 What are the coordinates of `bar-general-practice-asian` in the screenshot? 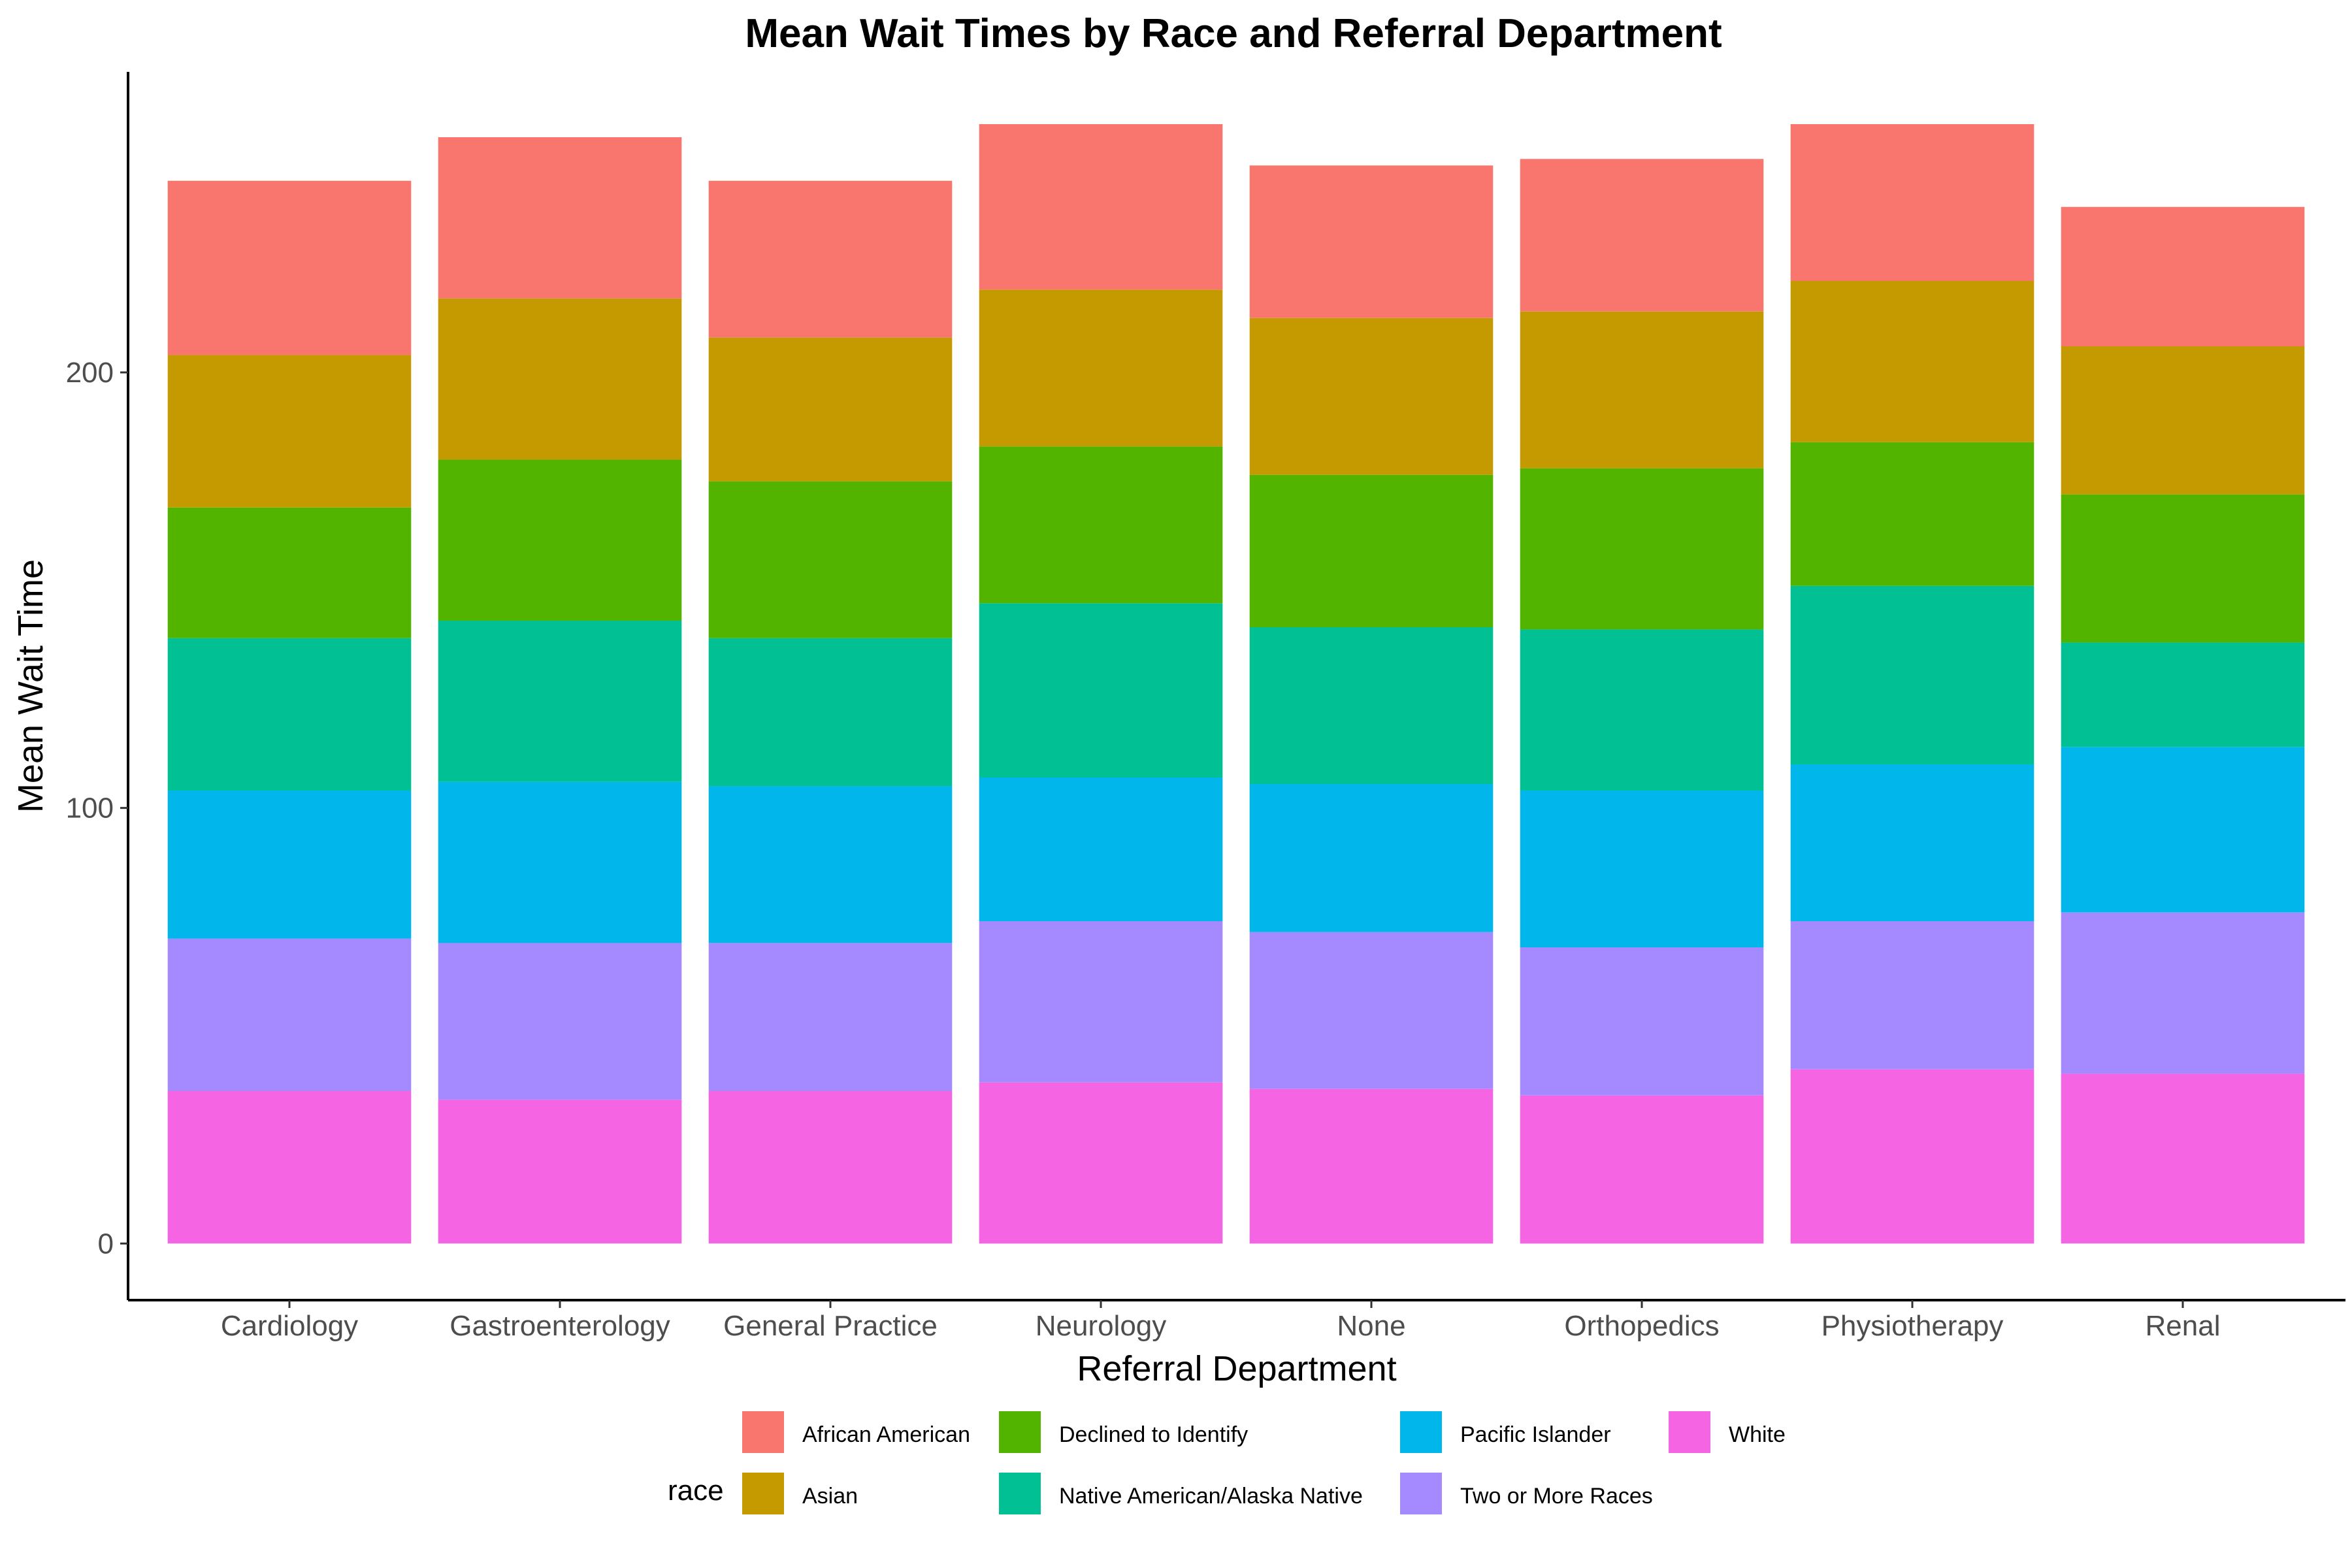 It's located at (830, 409).